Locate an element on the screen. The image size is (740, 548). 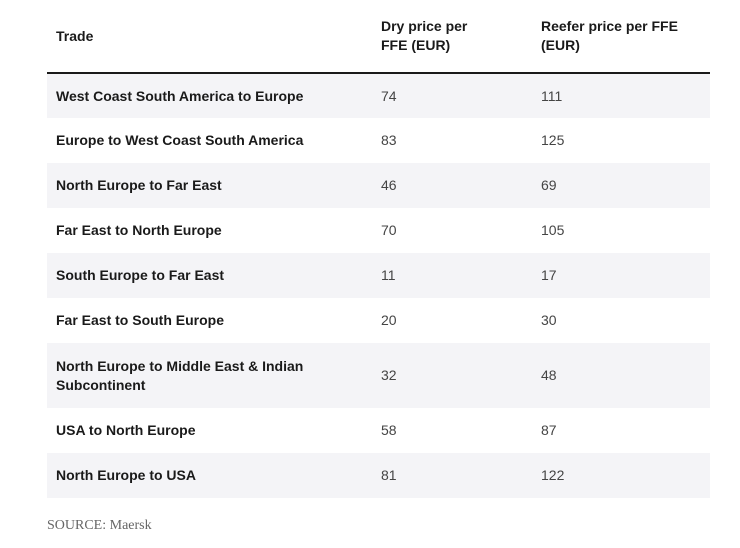
trade-cell: Far East to South Europe is located at coordinates (140, 320).